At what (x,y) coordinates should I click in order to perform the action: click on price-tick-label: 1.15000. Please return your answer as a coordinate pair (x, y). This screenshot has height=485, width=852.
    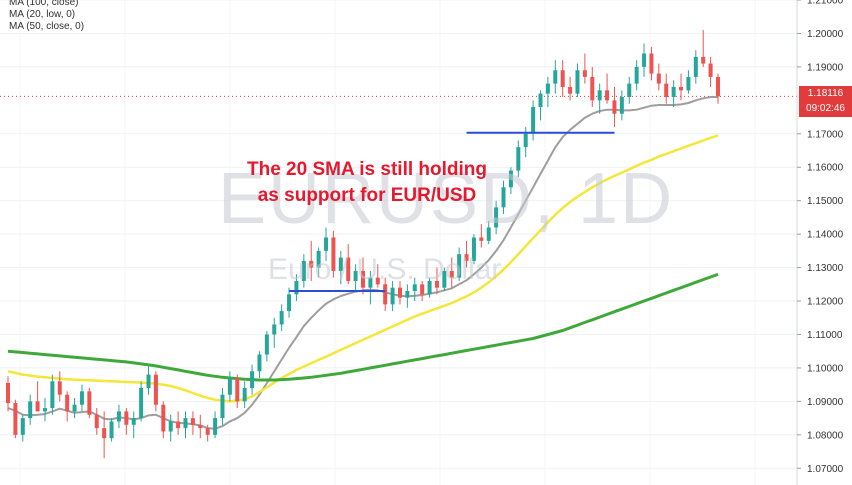
    Looking at the image, I should click on (825, 201).